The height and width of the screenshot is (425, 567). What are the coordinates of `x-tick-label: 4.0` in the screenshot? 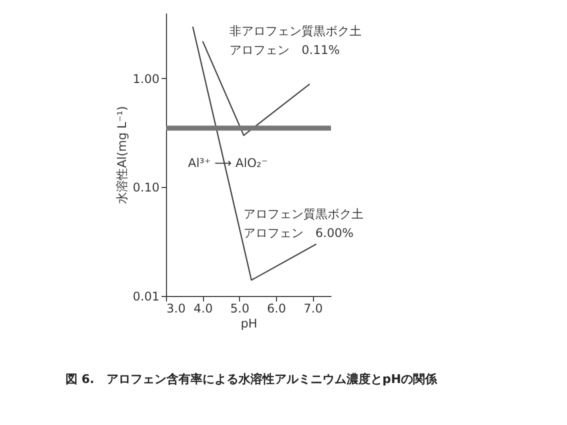 It's located at (203, 309).